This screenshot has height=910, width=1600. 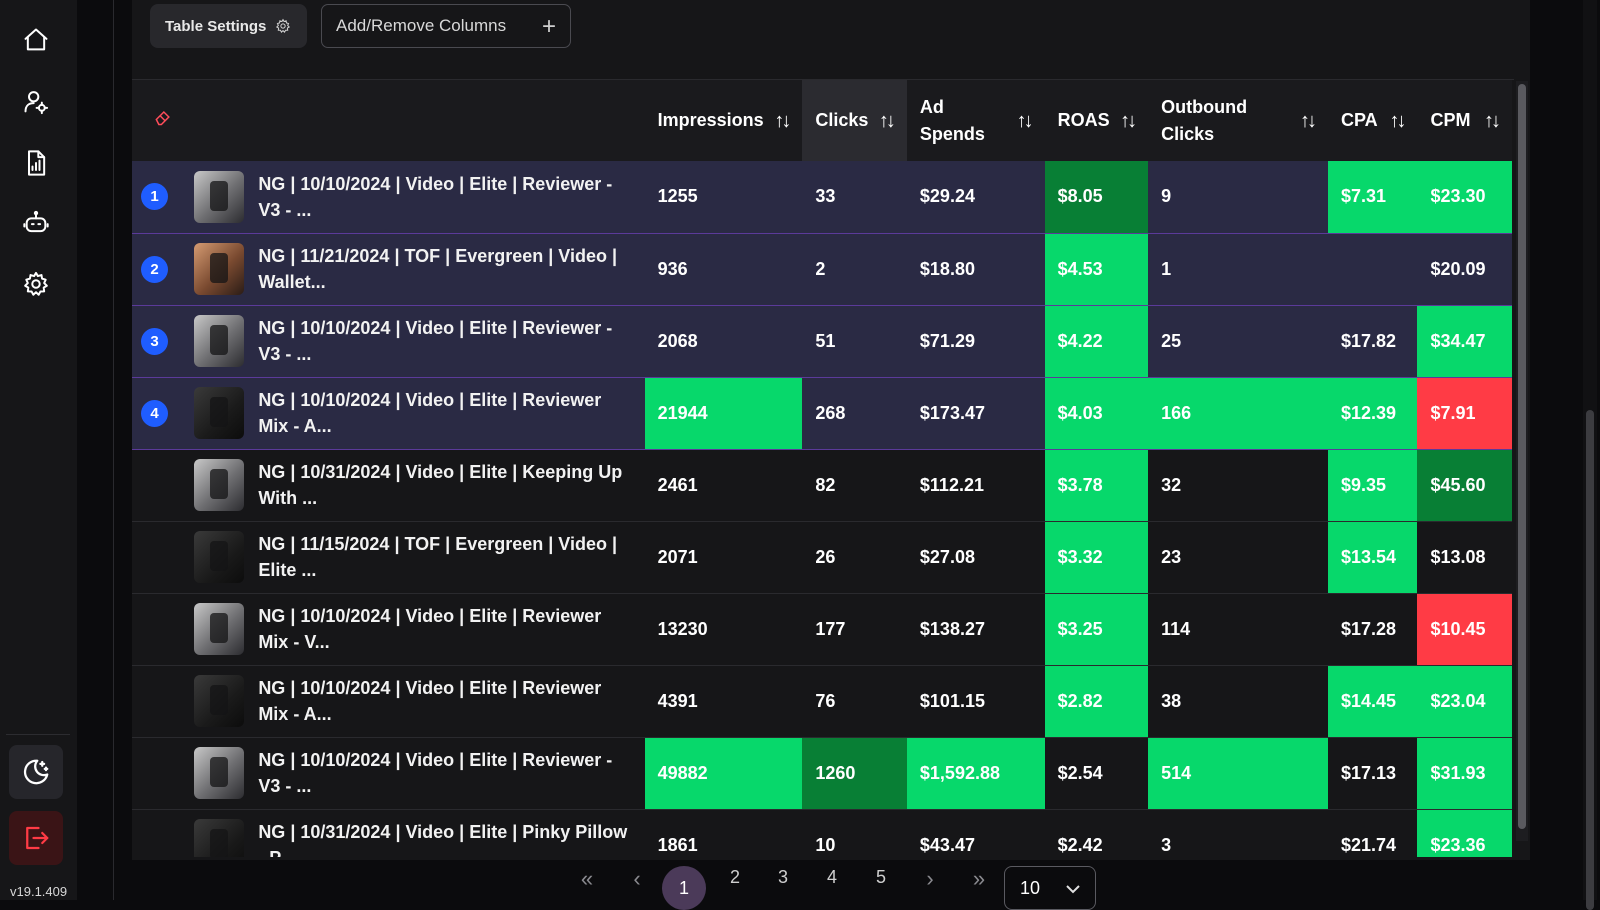 What do you see at coordinates (683, 888) in the screenshot?
I see `page-number-current: 1` at bounding box center [683, 888].